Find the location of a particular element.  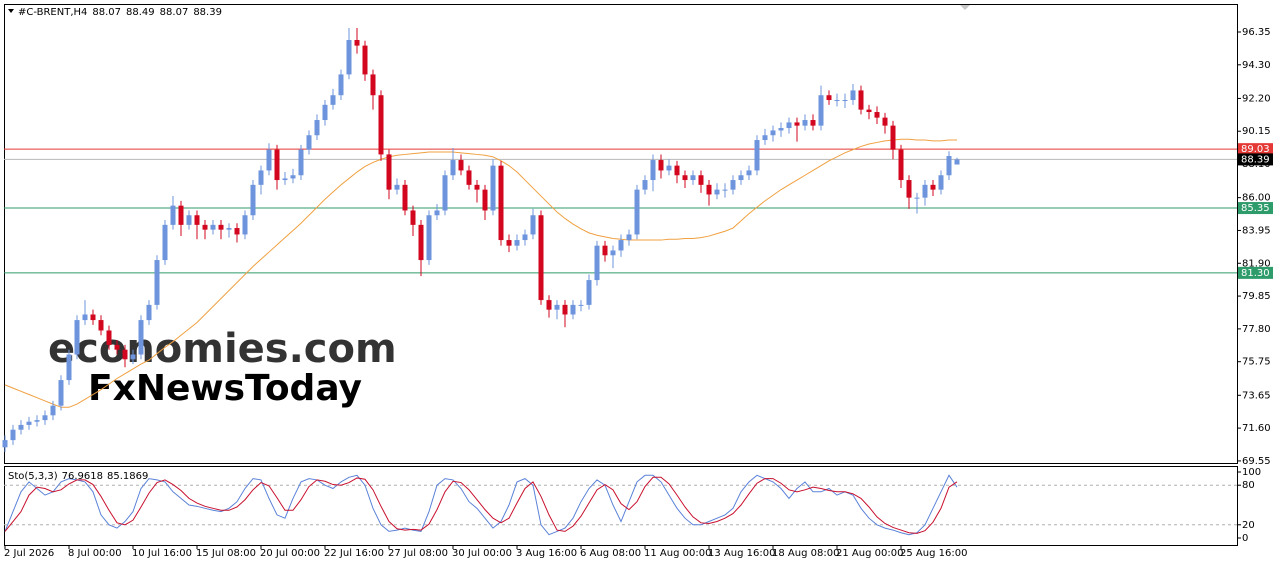

watermark-text: FxNewsToday is located at coordinates (225, 388).